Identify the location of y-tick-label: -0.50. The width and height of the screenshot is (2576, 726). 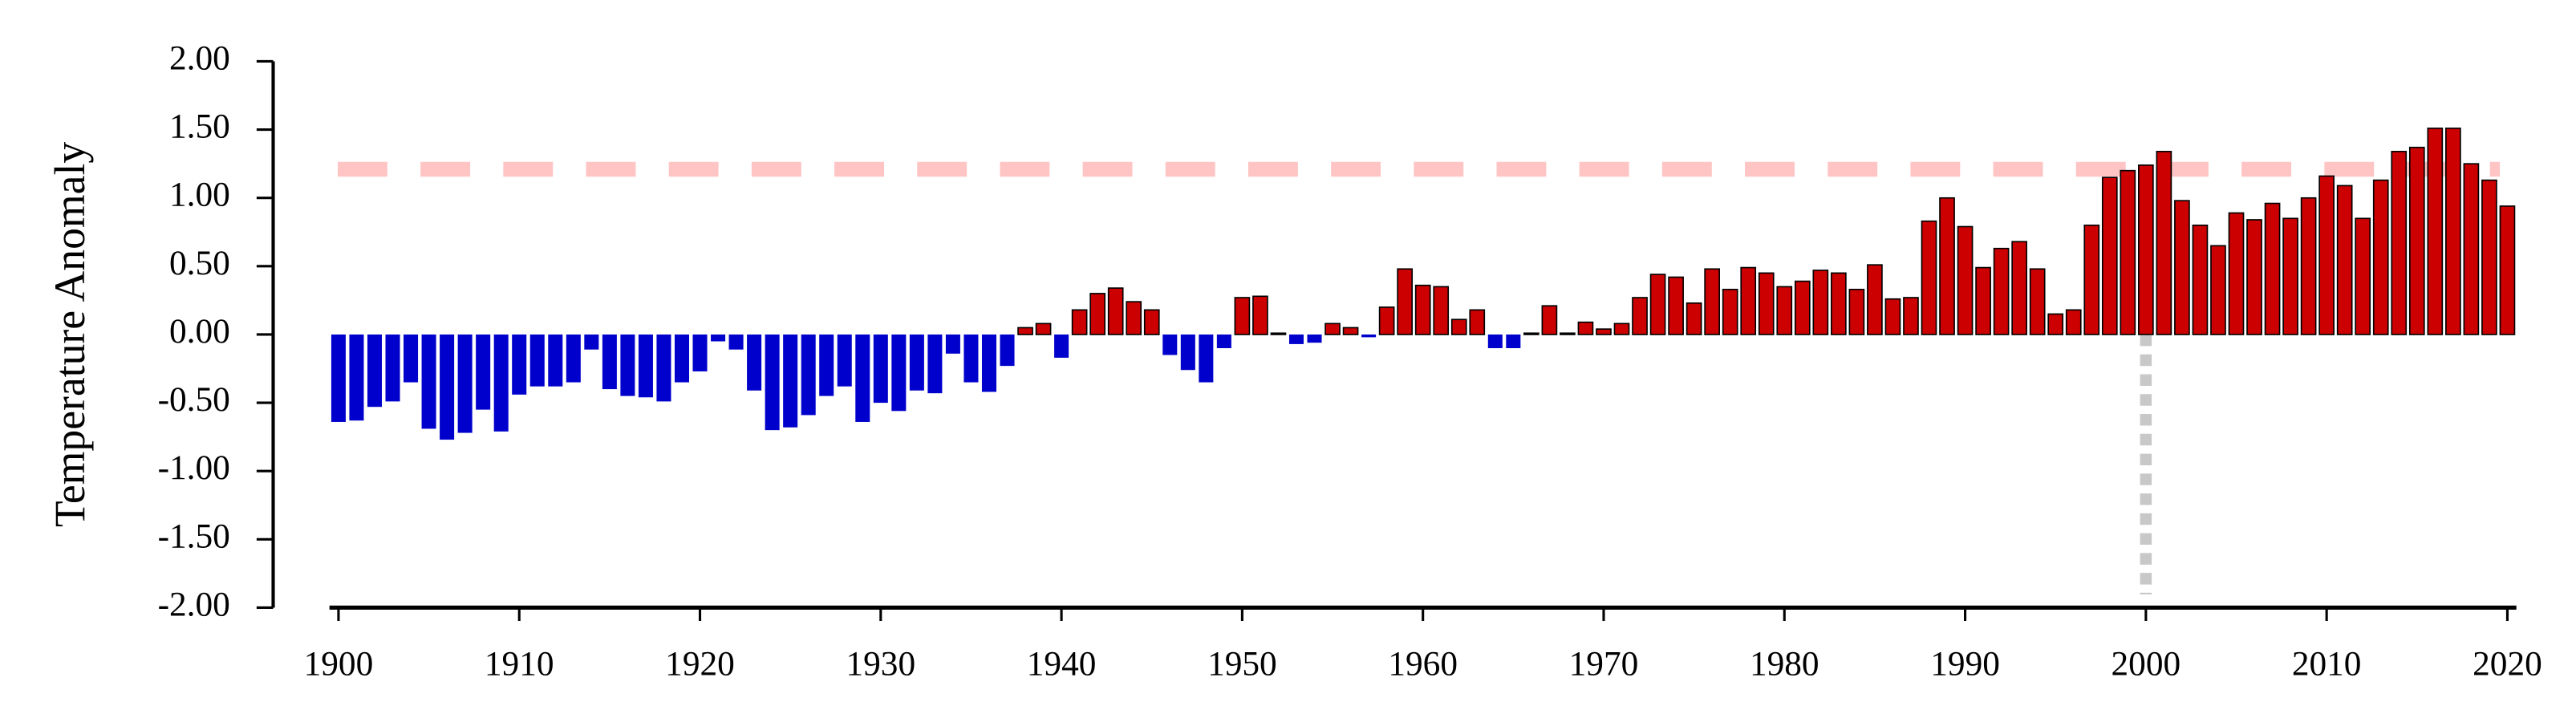
(194, 400).